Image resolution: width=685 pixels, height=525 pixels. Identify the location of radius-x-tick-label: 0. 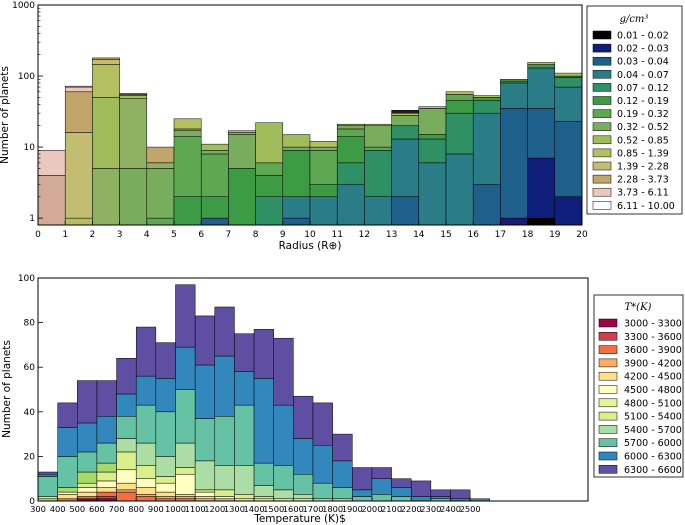
(38, 235).